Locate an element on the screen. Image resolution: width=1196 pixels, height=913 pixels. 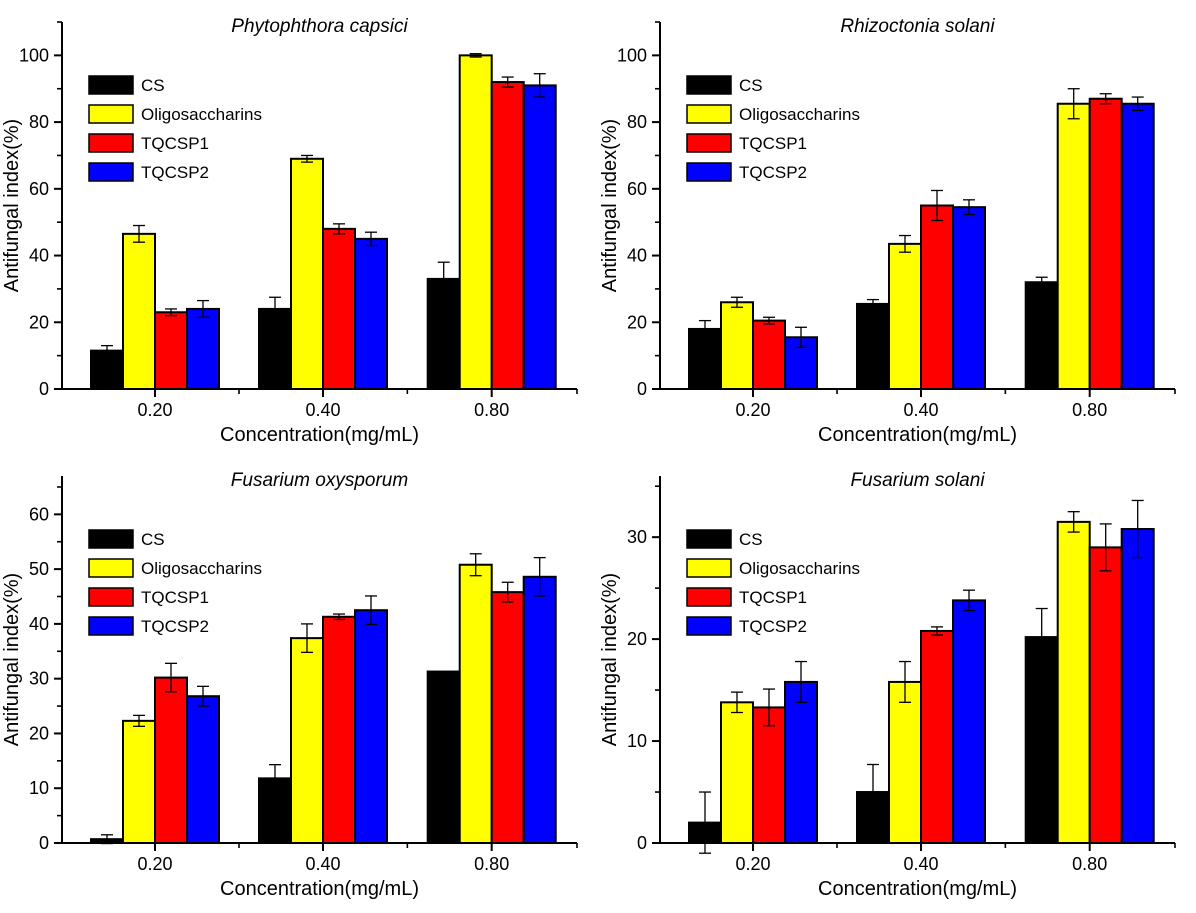
y-tick-label: 60 is located at coordinates (39, 514).